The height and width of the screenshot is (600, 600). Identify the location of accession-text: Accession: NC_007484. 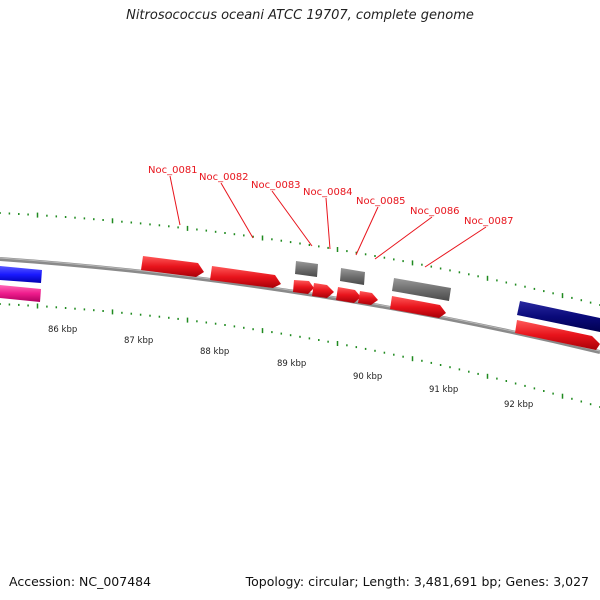
(80, 581).